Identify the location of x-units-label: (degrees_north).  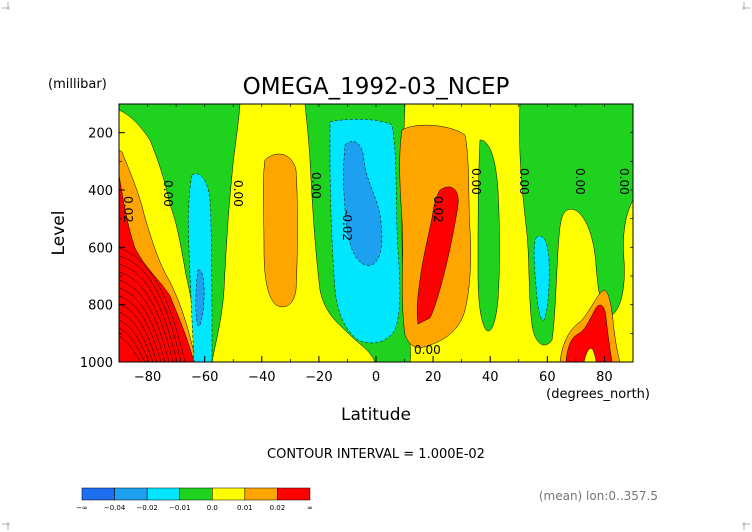
(598, 394).